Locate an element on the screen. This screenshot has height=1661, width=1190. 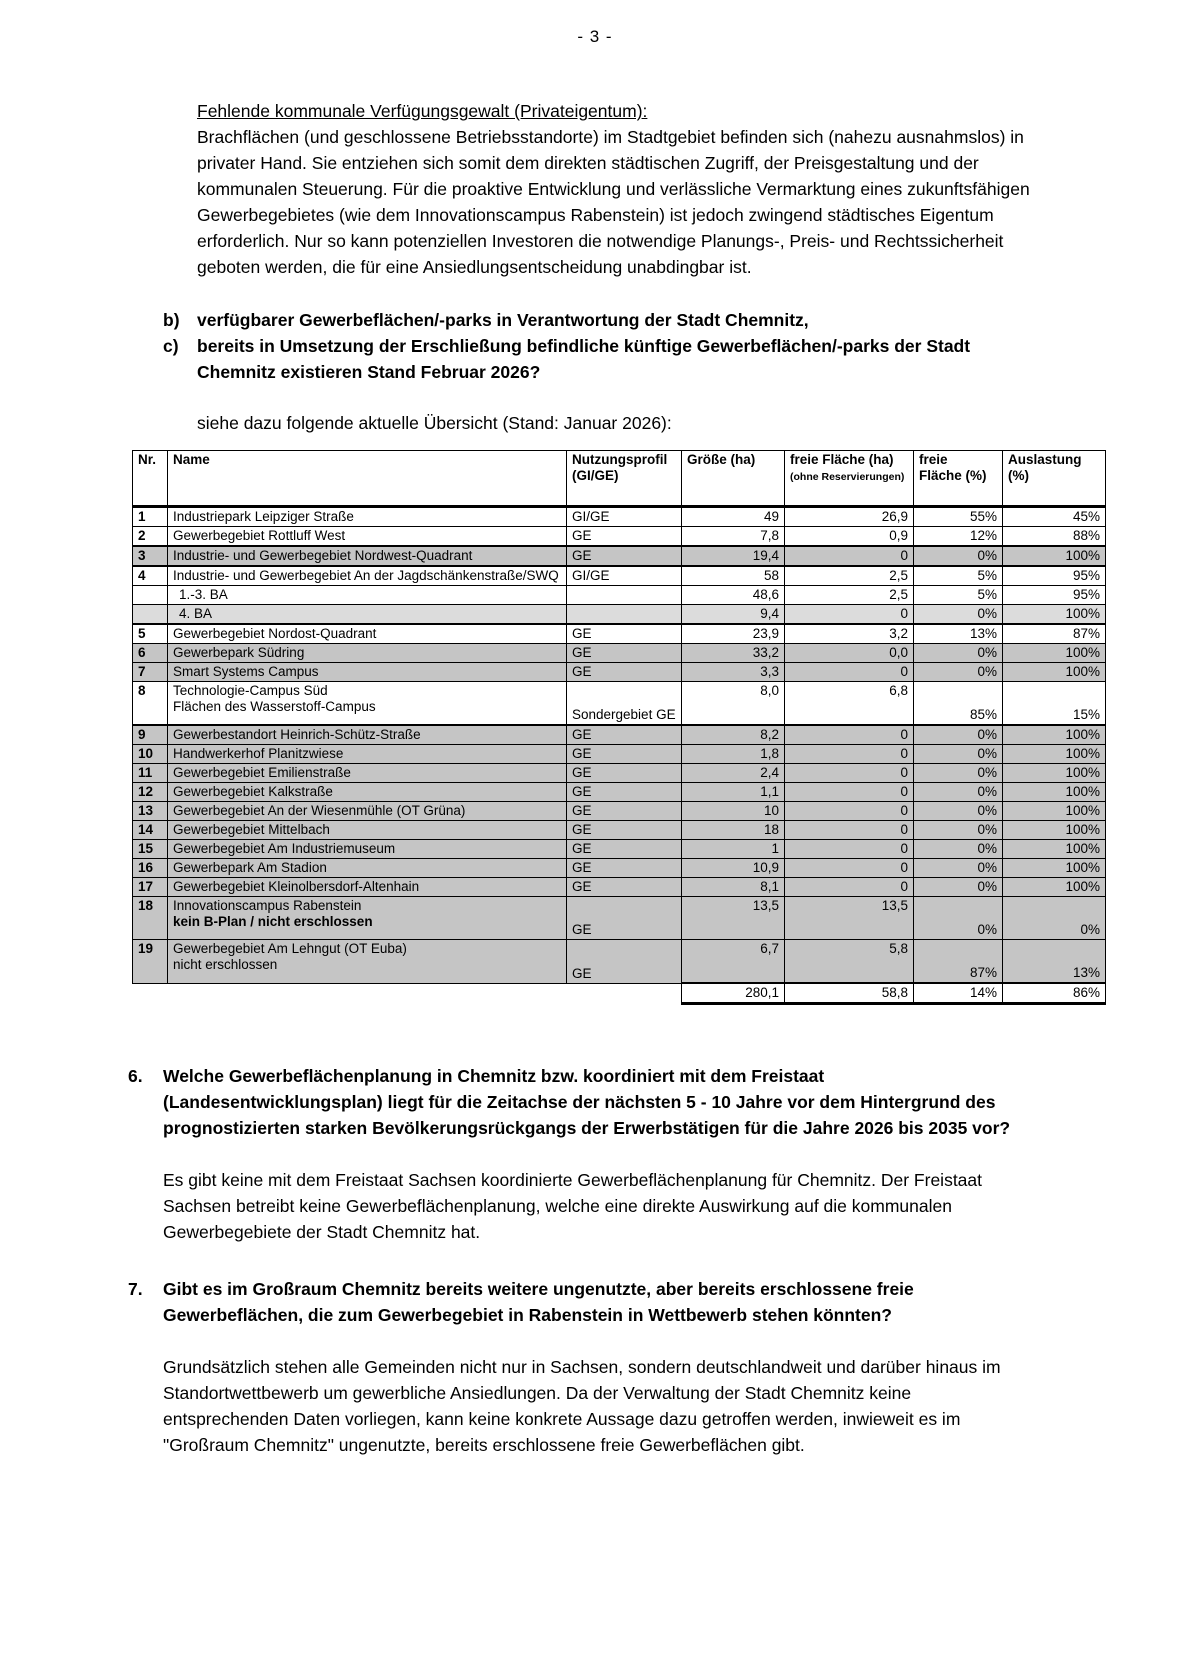
cell-name: Gewerbegebiet Emilienstraße is located at coordinates (367, 773).